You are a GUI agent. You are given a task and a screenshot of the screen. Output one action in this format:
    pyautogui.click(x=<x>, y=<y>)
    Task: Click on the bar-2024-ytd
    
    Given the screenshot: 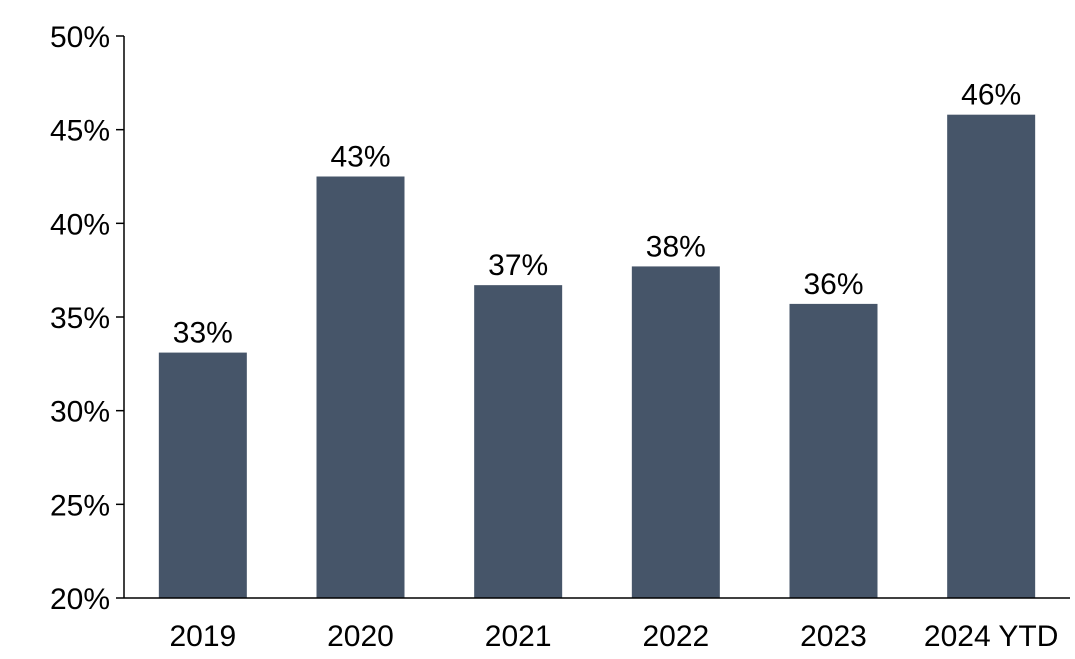 What is the action you would take?
    pyautogui.click(x=991, y=356)
    